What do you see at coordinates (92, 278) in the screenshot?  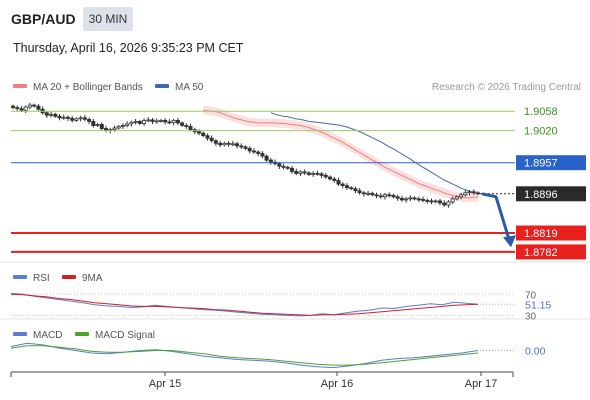 I see `legend-label-rsi-9ma: 9MA` at bounding box center [92, 278].